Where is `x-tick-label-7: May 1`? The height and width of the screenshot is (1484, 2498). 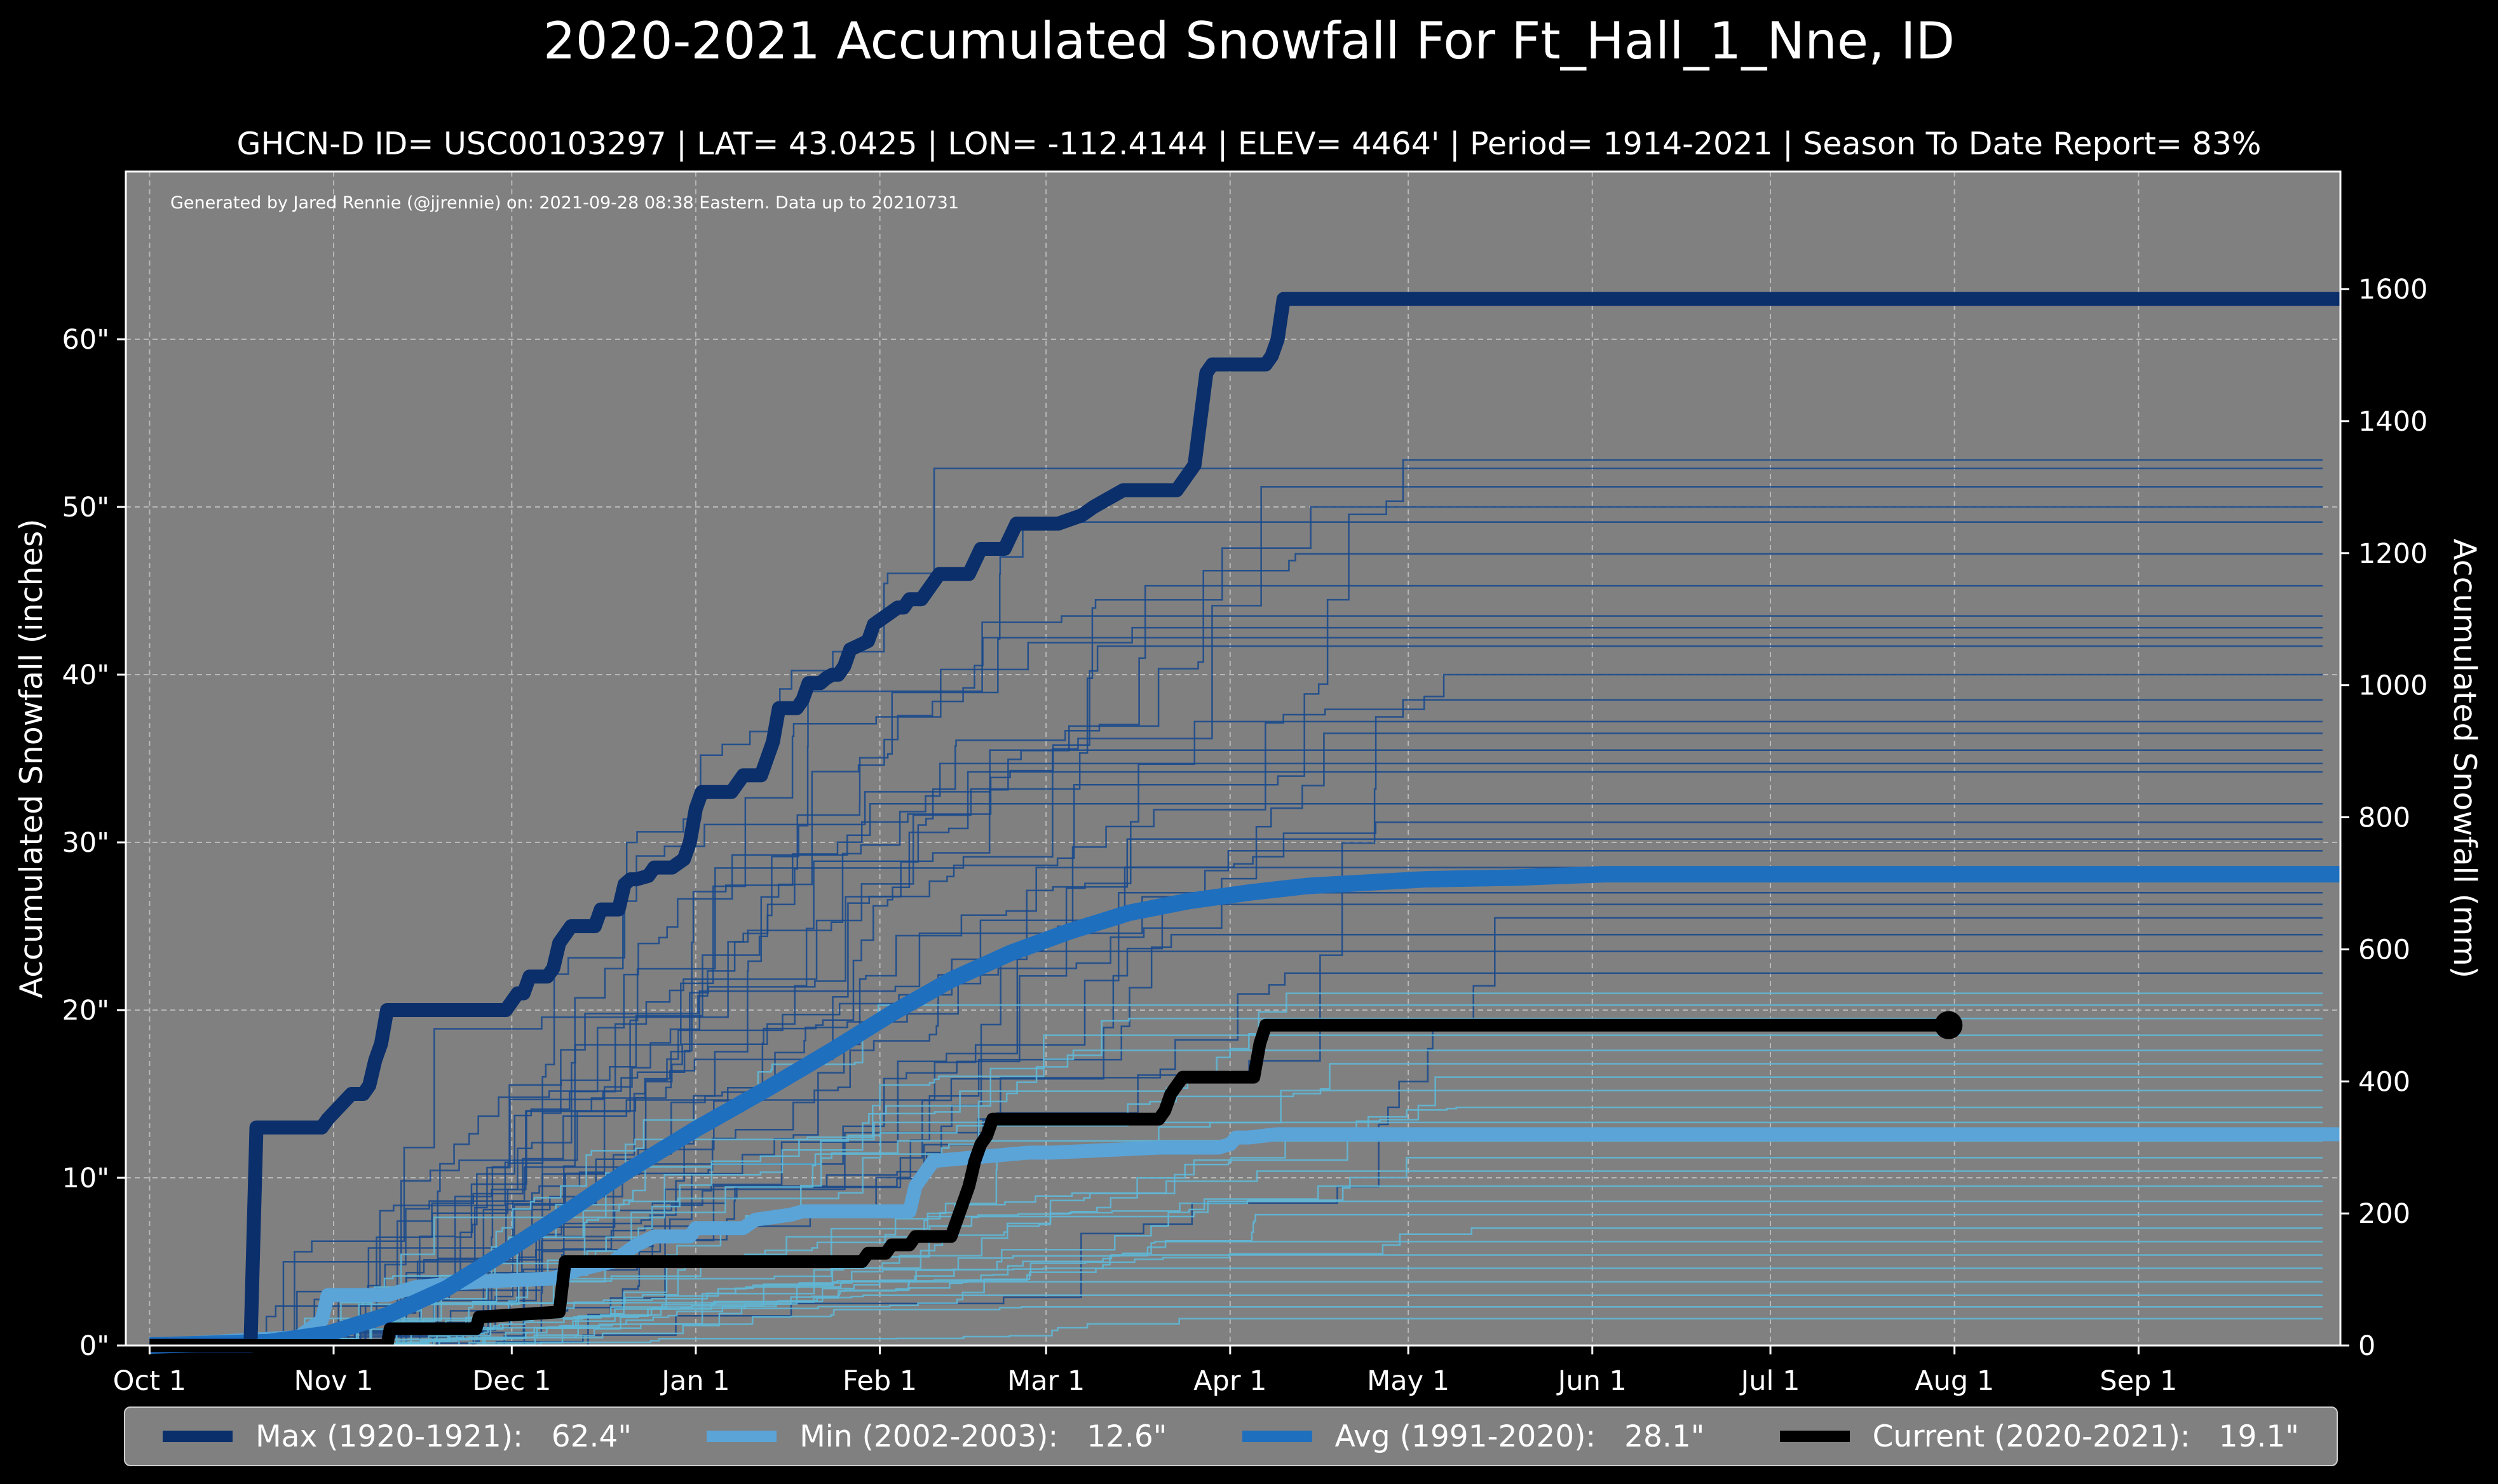 x-tick-label-7: May 1 is located at coordinates (1408, 1381).